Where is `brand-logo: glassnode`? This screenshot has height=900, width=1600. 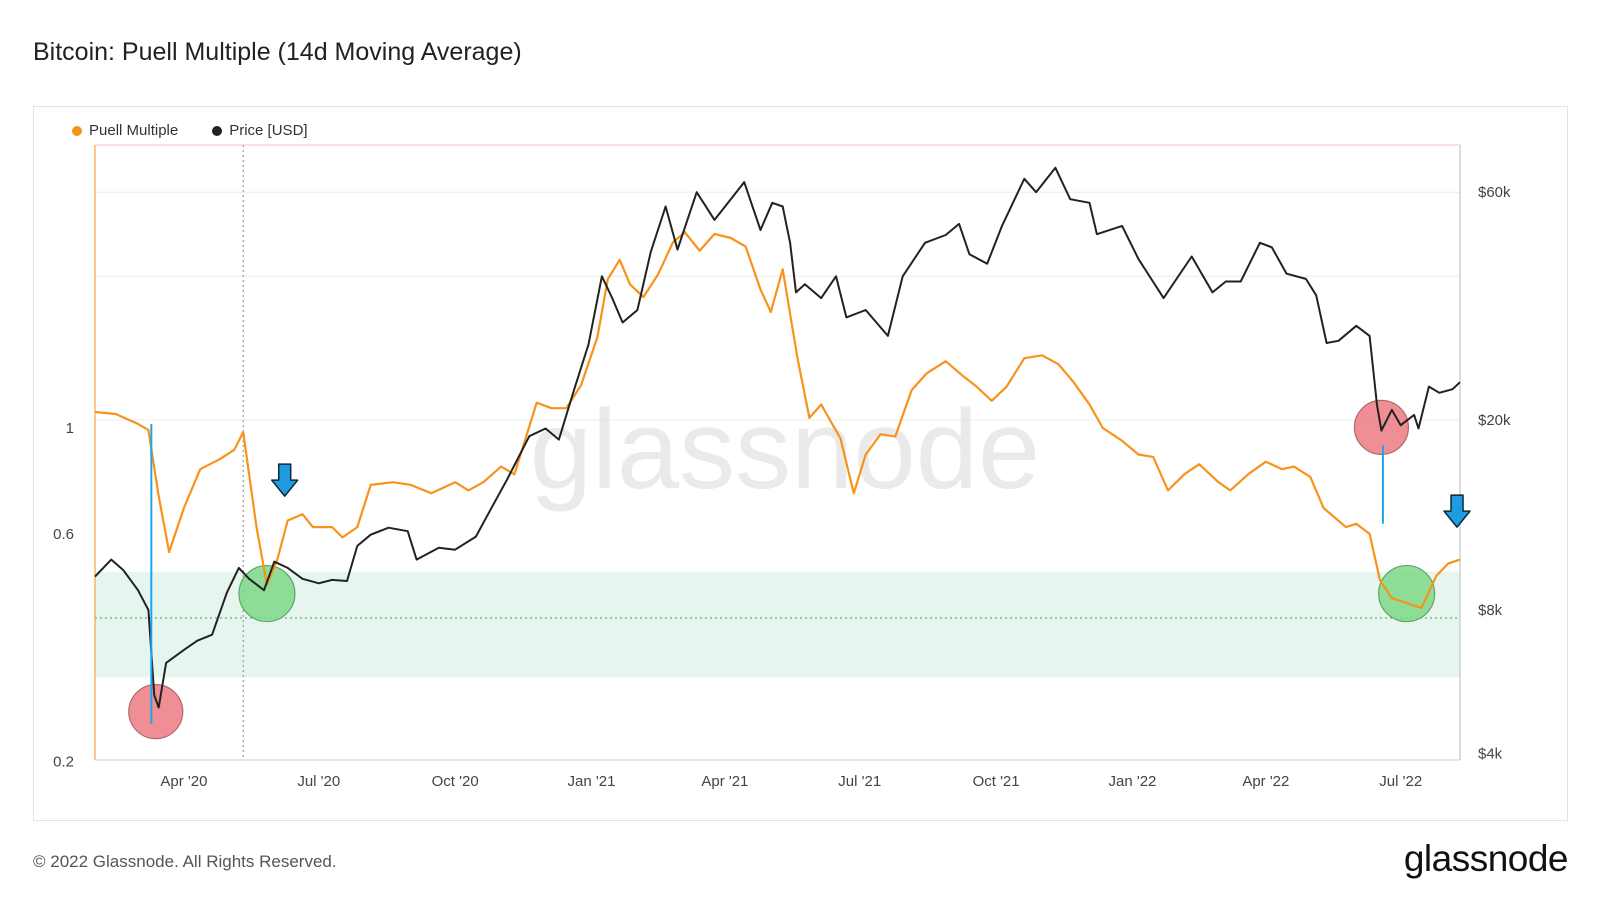 brand-logo: glassnode is located at coordinates (1486, 858).